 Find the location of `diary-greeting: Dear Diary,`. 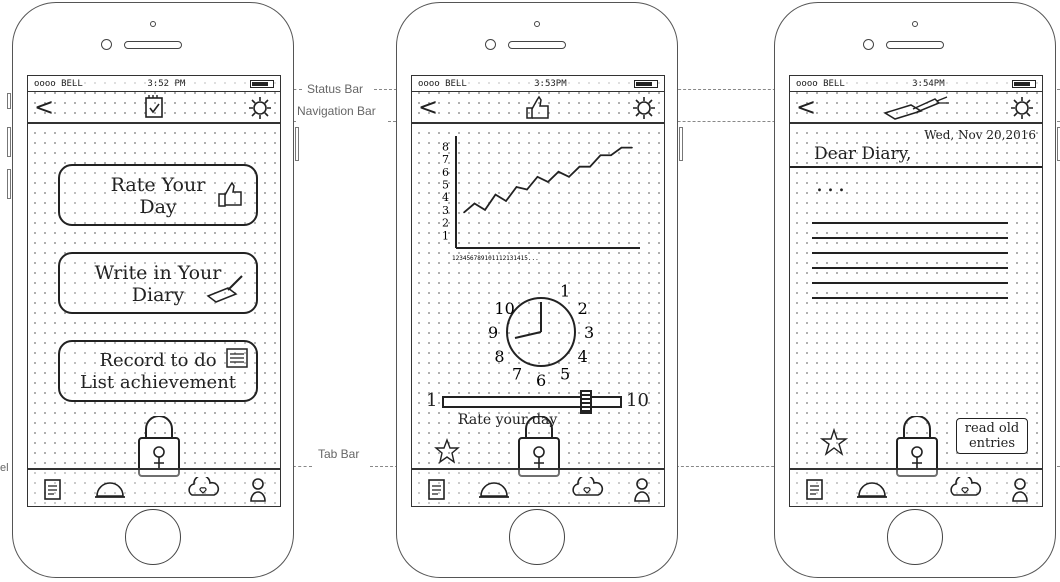

diary-greeting: Dear Diary, is located at coordinates (863, 154).